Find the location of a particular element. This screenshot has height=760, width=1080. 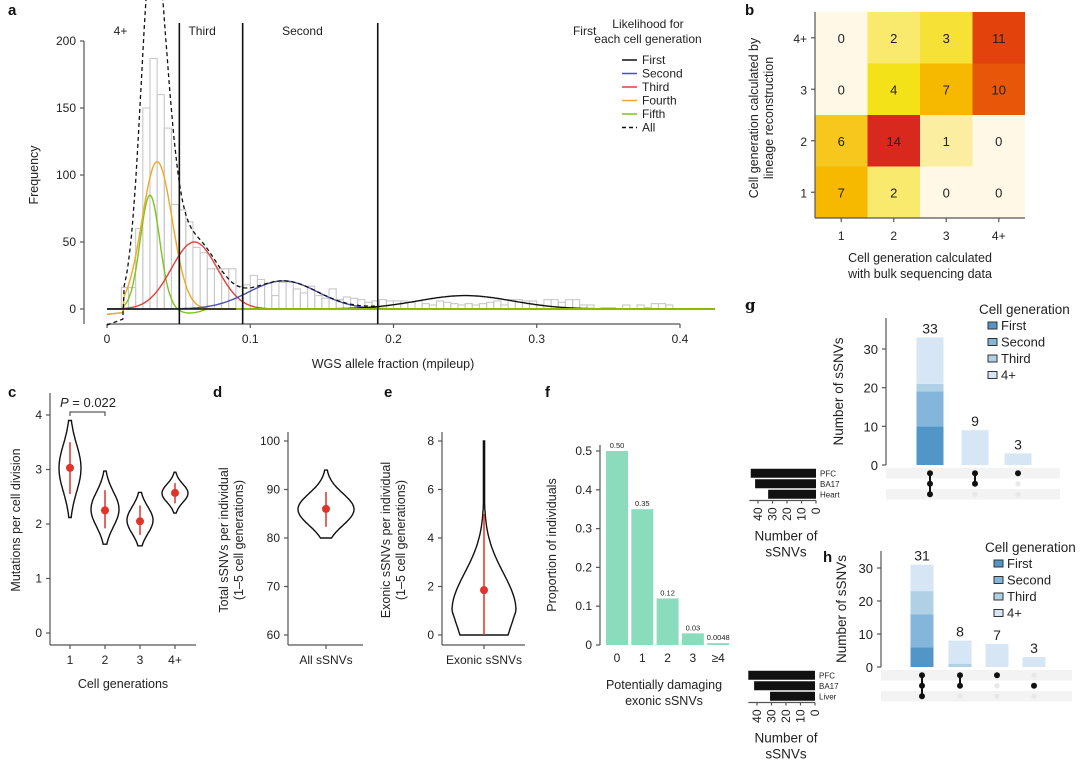

y-tick-label: 60 is located at coordinates (274, 635).